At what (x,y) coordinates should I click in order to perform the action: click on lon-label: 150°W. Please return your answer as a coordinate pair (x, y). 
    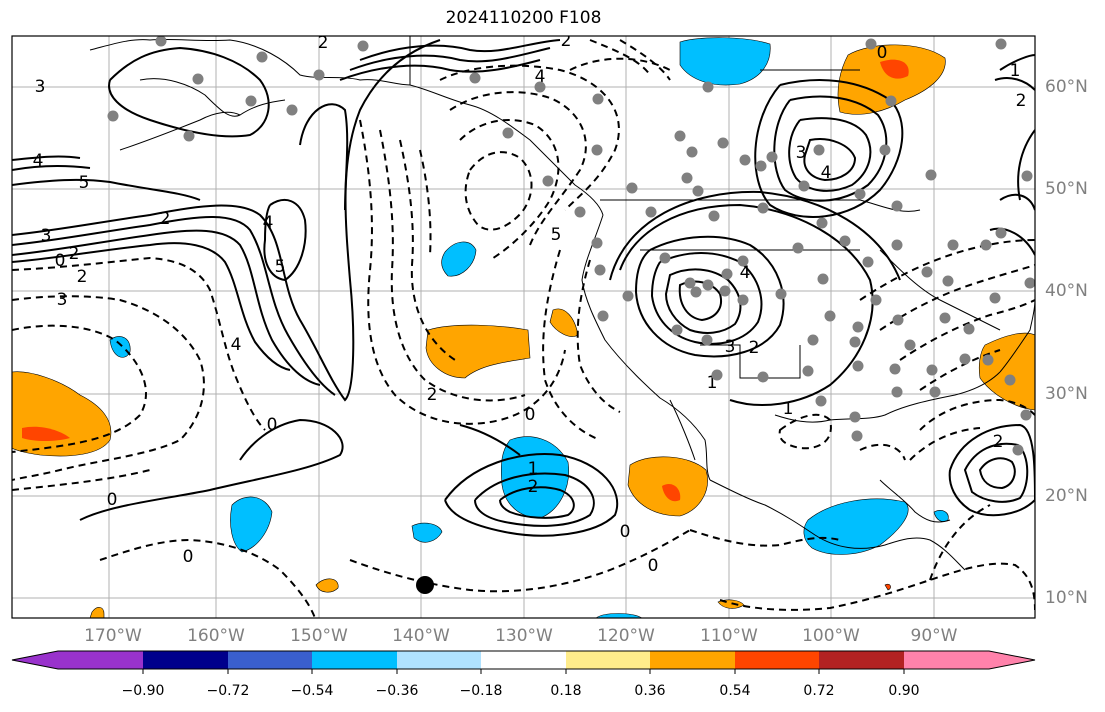
    Looking at the image, I should click on (319, 636).